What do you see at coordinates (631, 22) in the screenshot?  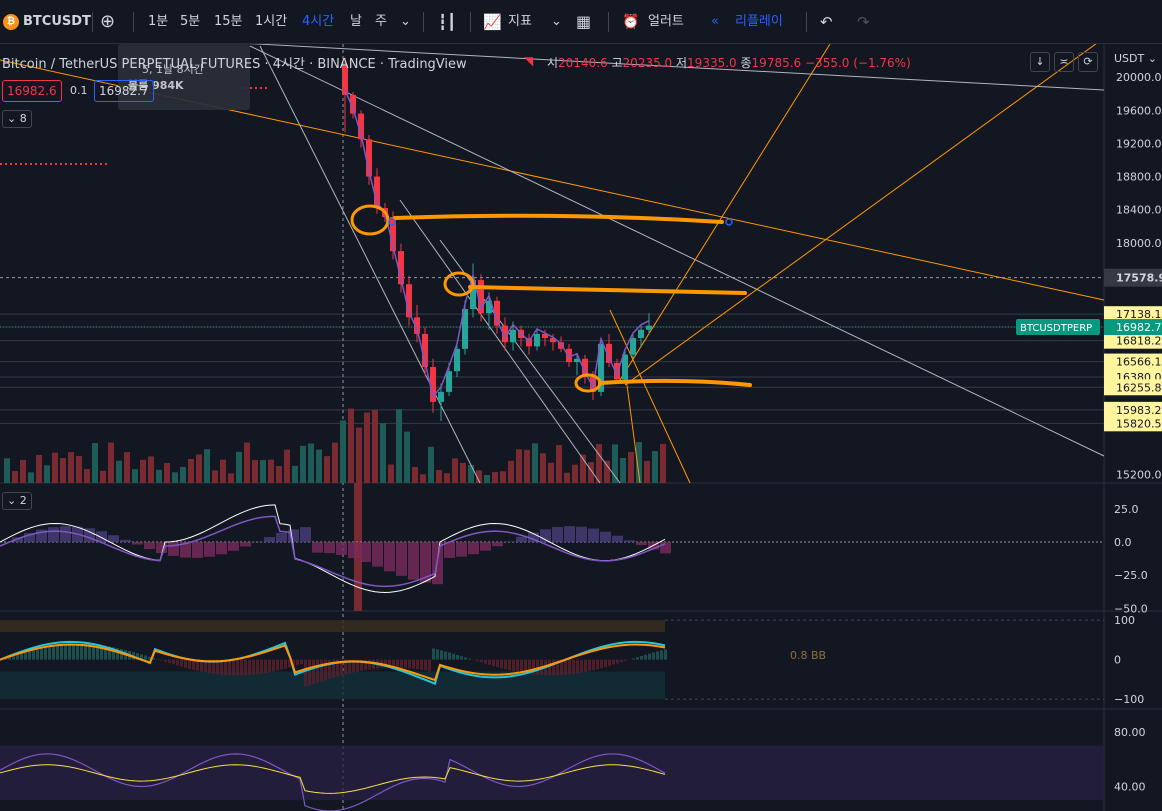 I see `alert-clock-icon: ⏰` at bounding box center [631, 22].